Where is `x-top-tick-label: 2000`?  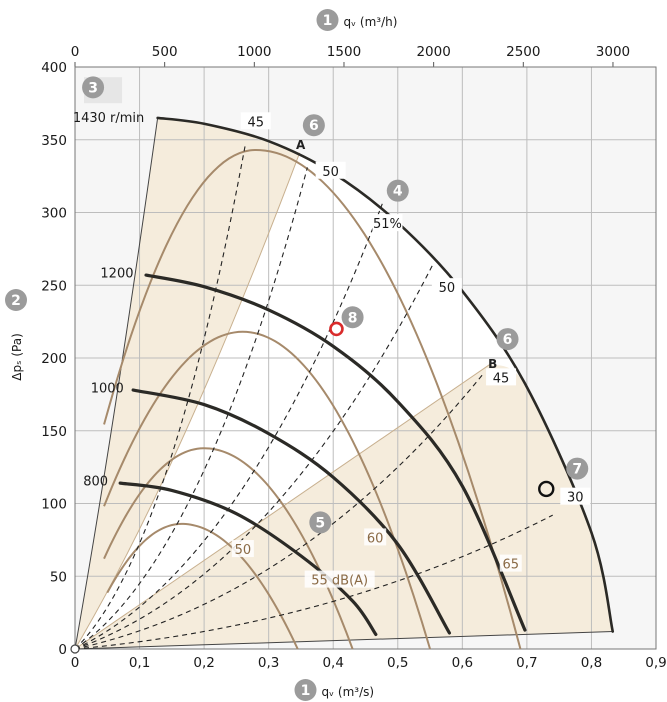
x-top-tick-label: 2000 is located at coordinates (433, 52).